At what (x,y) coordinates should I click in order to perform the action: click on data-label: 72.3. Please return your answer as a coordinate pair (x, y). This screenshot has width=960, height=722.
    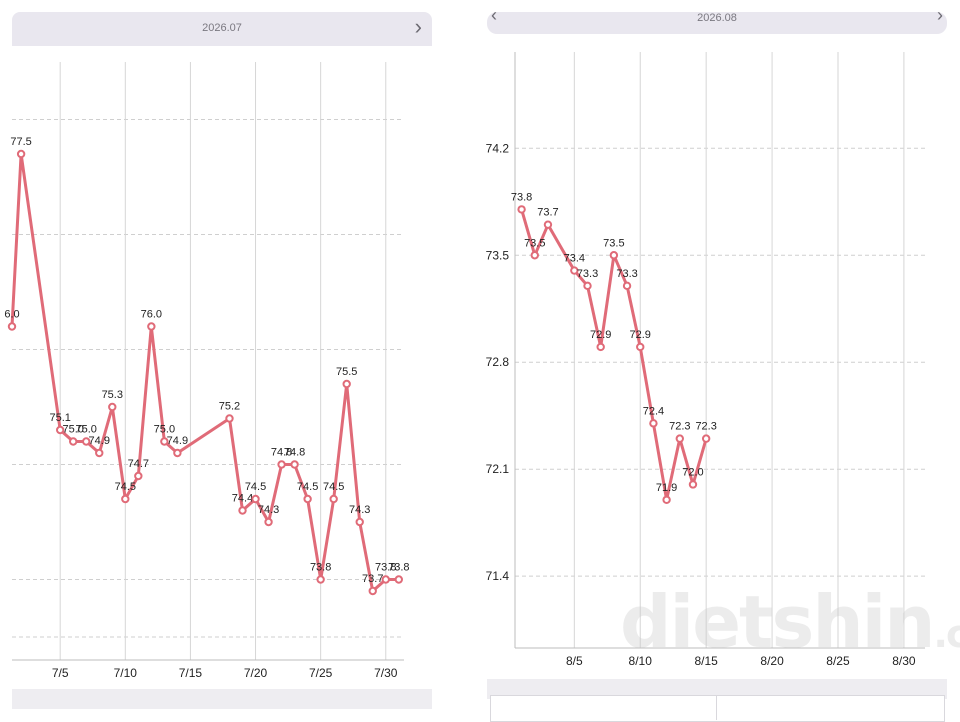
    Looking at the image, I should click on (705, 427).